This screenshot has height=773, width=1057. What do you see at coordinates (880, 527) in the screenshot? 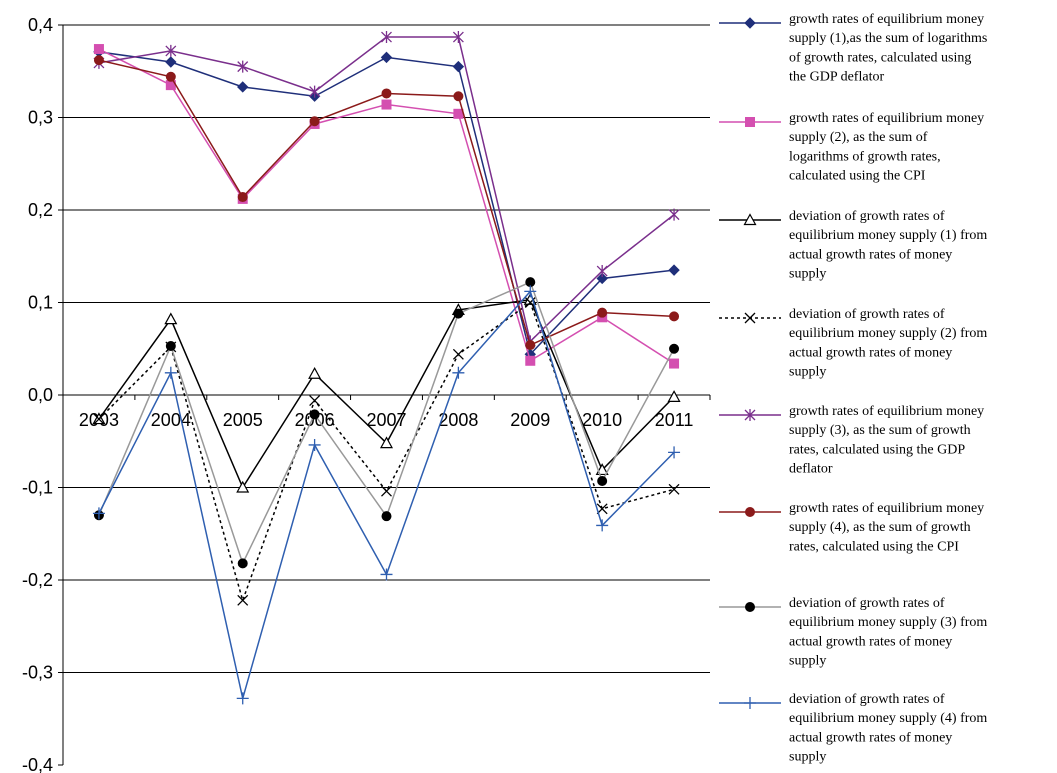
I see `legend-label-line: supply (4), as the sum of growth` at bounding box center [880, 527].